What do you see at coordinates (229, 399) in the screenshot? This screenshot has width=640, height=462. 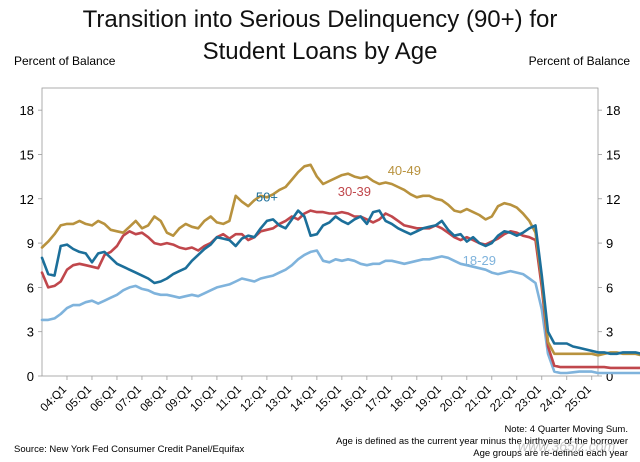 I see `x-tick-label: 11:Q1` at bounding box center [229, 399].